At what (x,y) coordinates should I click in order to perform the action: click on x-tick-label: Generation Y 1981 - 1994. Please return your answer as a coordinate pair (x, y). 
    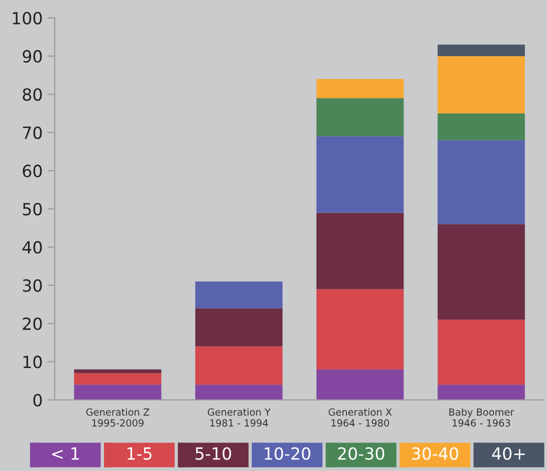
    Looking at the image, I should click on (239, 417).